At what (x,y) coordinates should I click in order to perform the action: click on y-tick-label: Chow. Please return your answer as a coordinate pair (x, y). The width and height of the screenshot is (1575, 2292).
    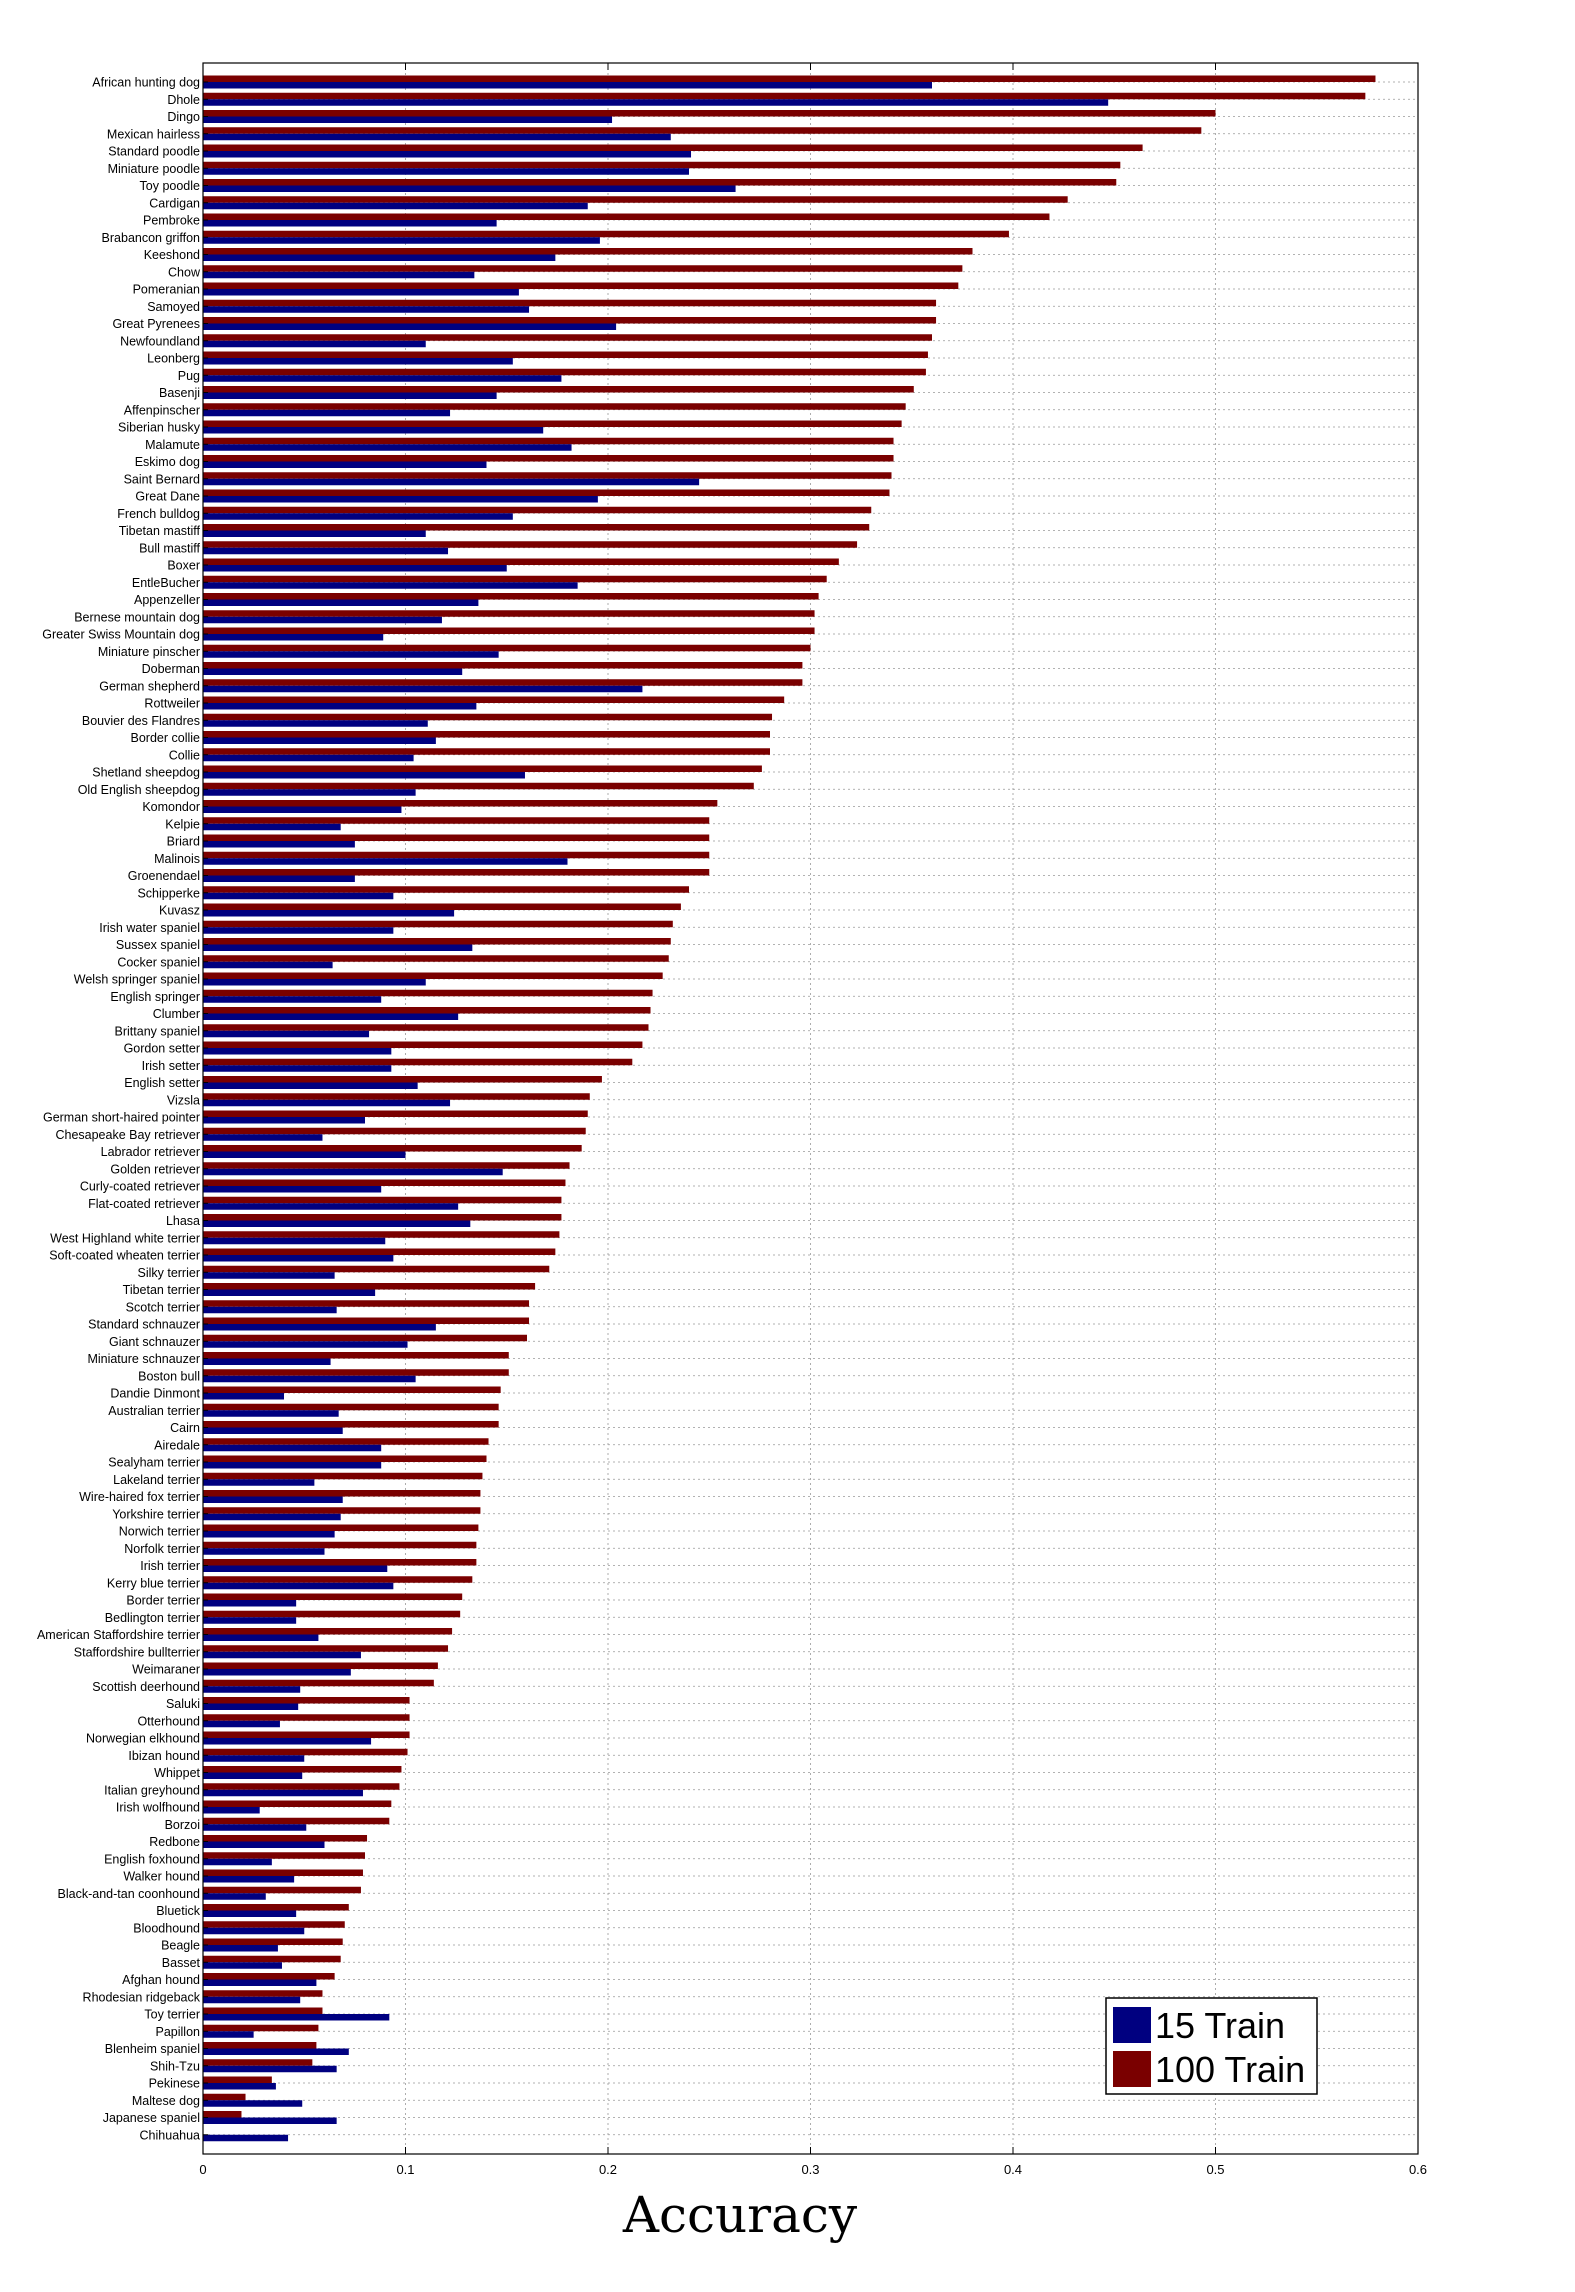
    Looking at the image, I should click on (184, 272).